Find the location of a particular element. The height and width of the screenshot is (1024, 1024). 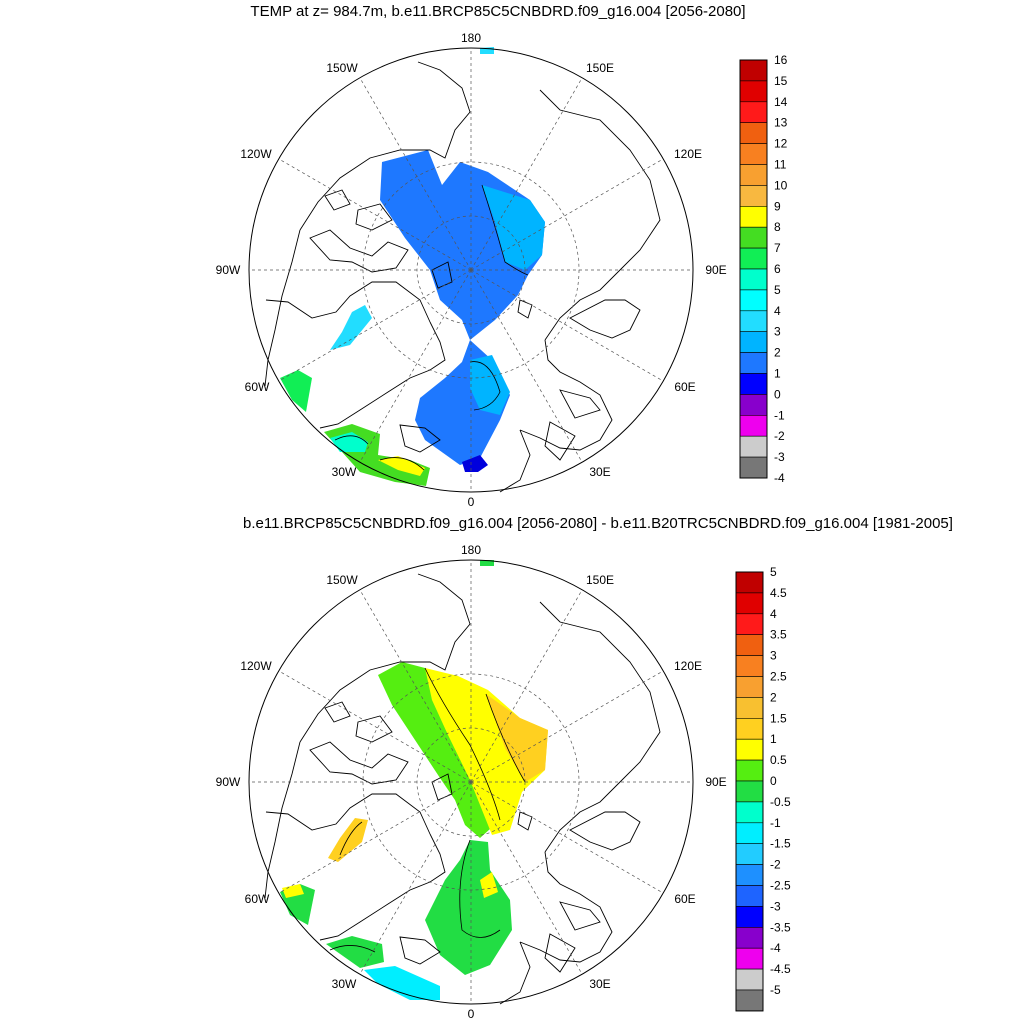

field-region-bering-strait is located at coordinates (487, 563).